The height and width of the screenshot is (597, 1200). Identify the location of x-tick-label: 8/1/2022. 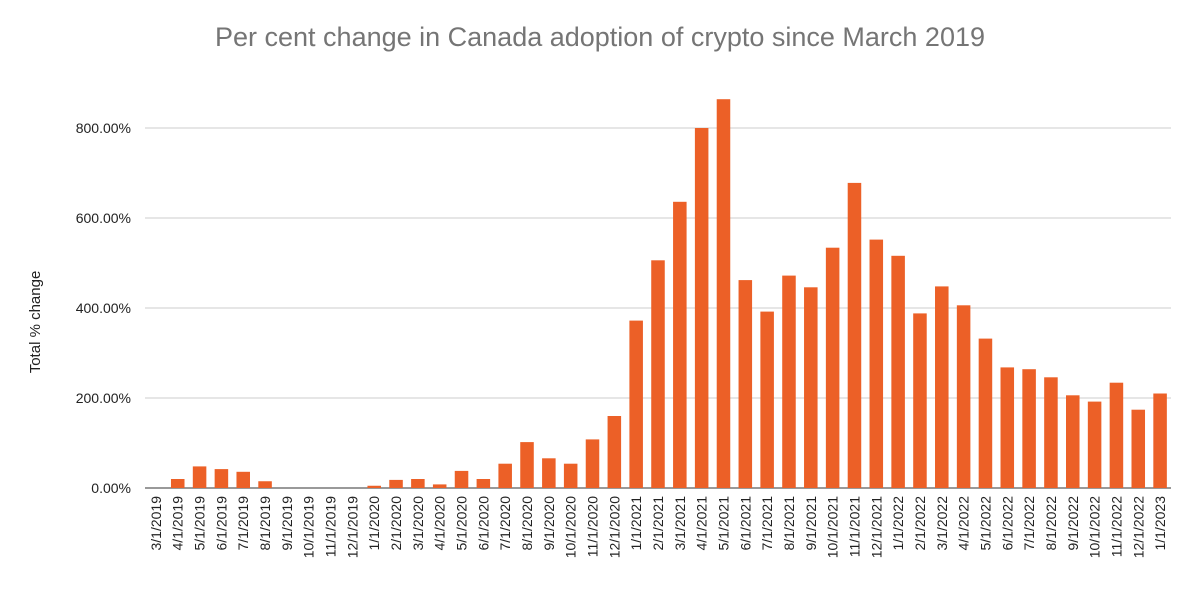
(1051, 523).